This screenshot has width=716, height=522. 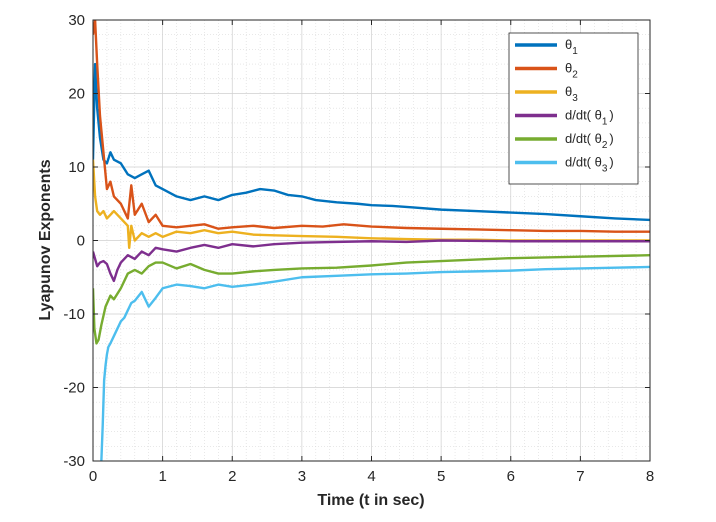 I want to click on y-axis-title: Lyapunov Exponents, so click(x=45, y=239).